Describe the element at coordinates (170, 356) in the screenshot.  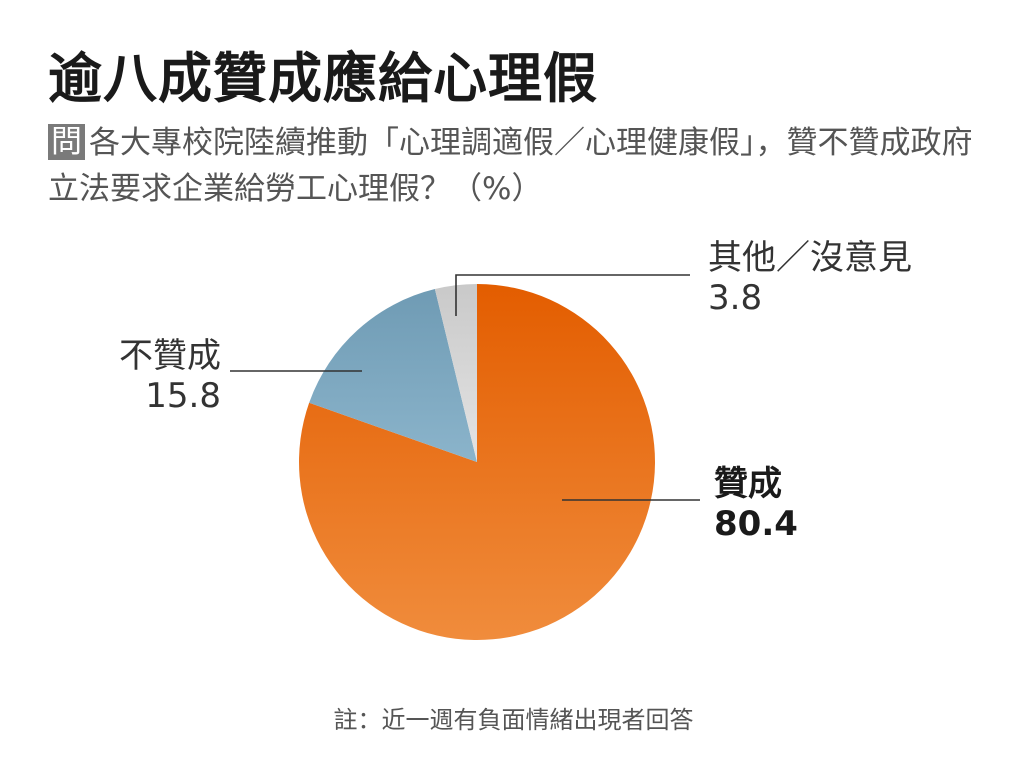
I see `label-disagree-name: 不贊成` at that location.